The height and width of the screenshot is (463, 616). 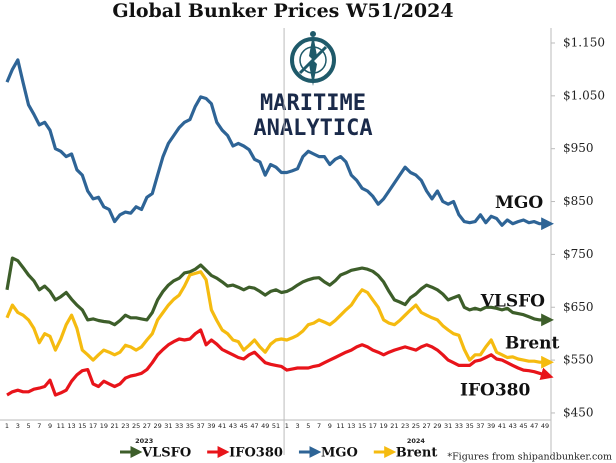 What do you see at coordinates (578, 412) in the screenshot?
I see `y-tick-label: $450` at bounding box center [578, 412].